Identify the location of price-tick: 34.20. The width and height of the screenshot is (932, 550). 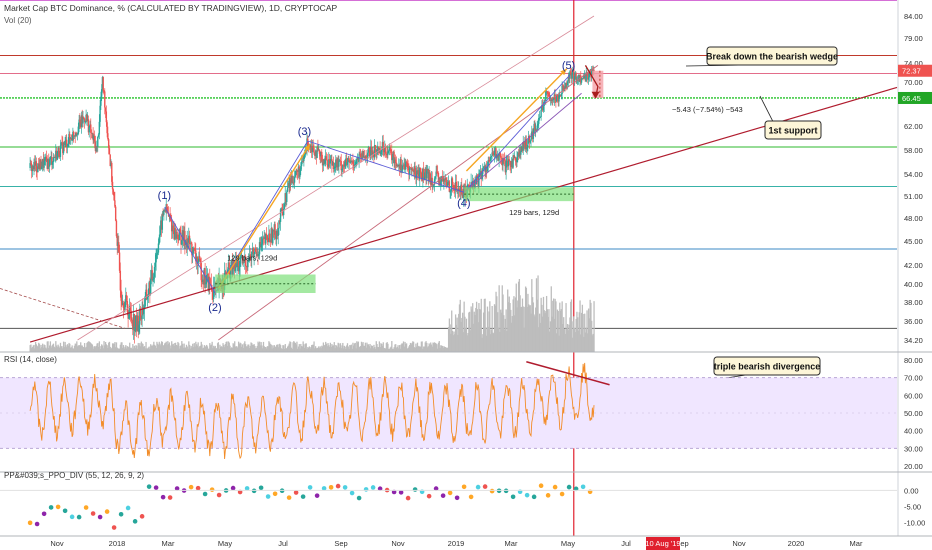
(913, 340).